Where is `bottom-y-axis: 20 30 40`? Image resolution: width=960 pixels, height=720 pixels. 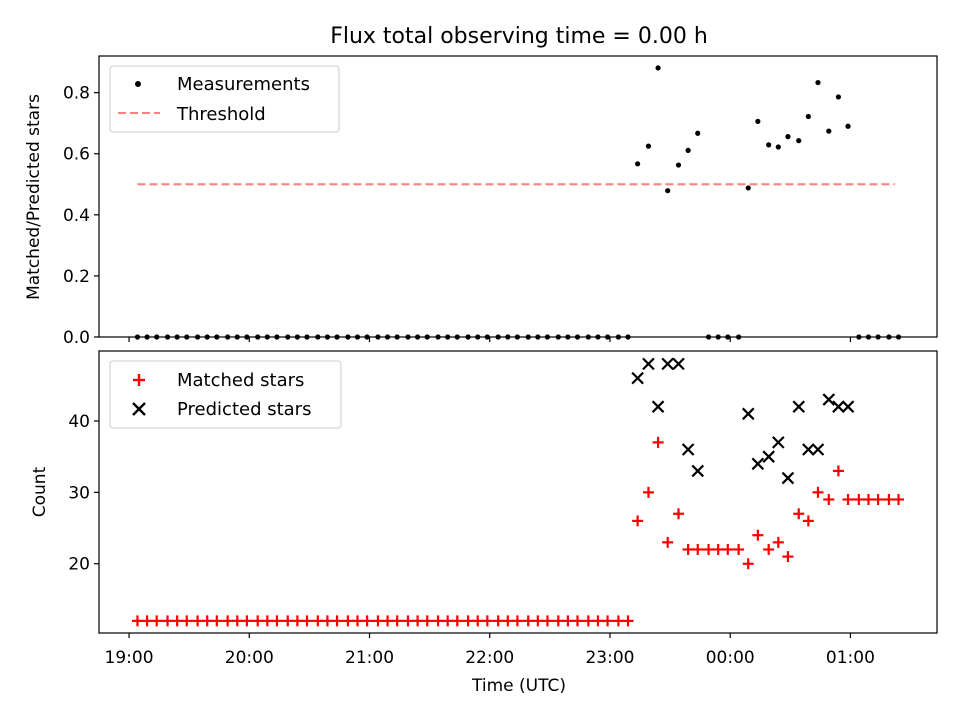 bottom-y-axis: 20 30 40 is located at coordinates (83, 493).